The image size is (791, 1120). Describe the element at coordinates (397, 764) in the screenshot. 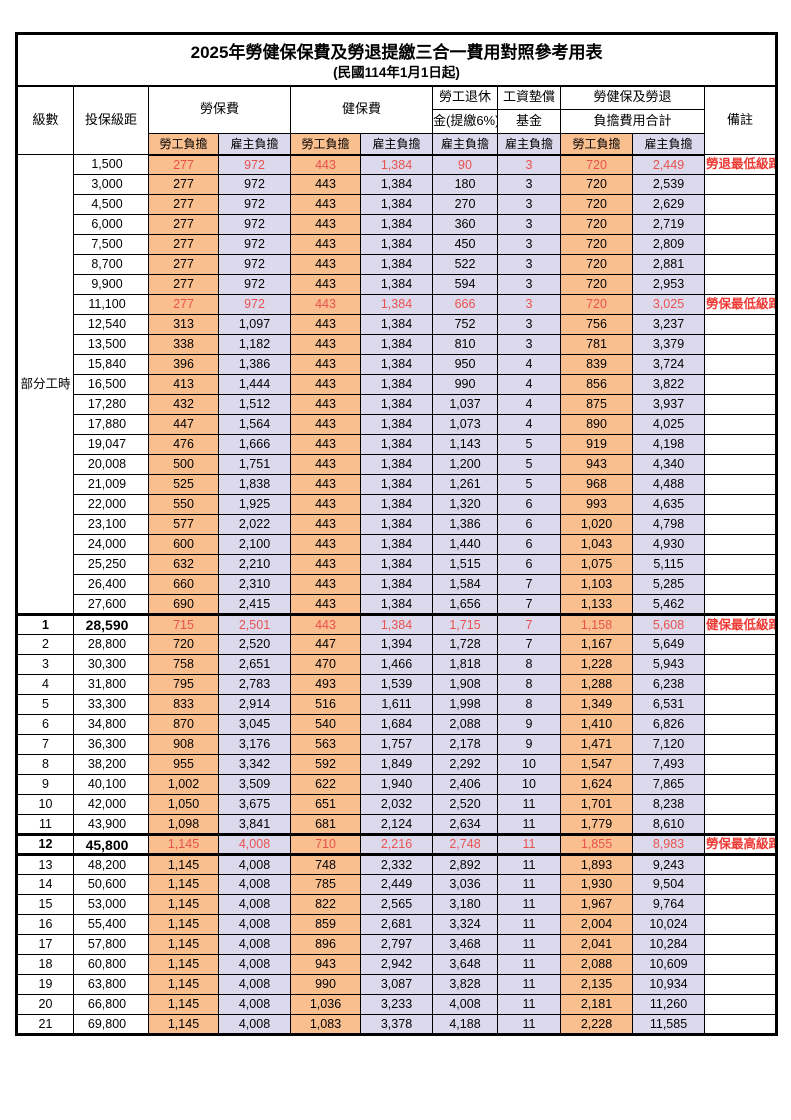

I see `table-row: 8 38,200 955 3,342 592 1,849 2,292 10 1,547 7,493` at that location.